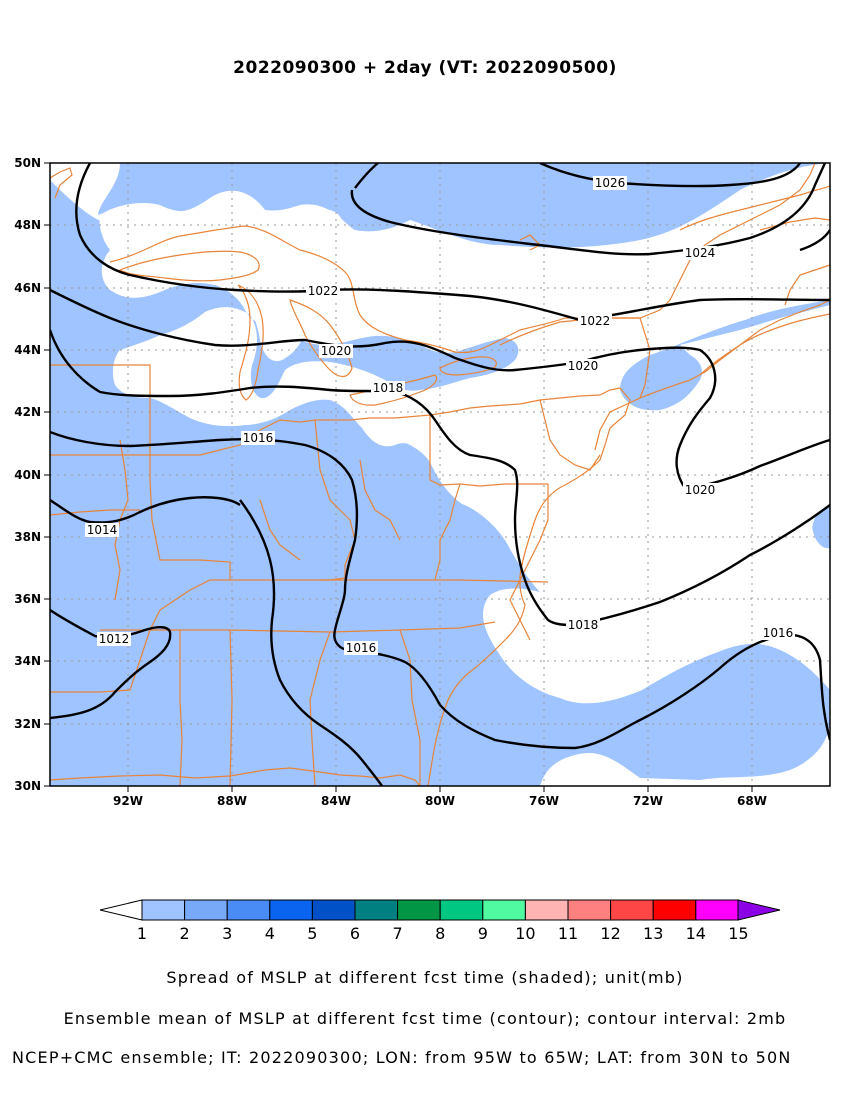  Describe the element at coordinates (102, 530) in the screenshot. I see `contour-label-1014: 1014` at that location.